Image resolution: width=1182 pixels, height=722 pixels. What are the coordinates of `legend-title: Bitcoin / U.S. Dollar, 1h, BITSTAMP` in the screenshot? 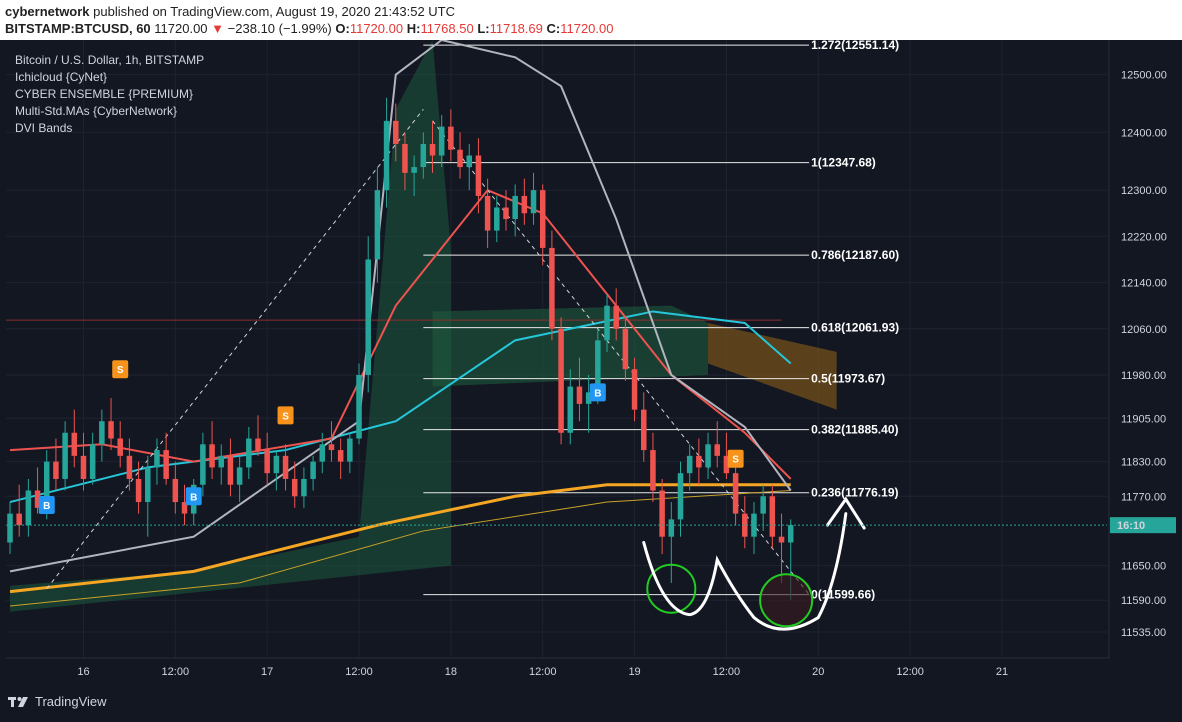 It's located at (110, 60).